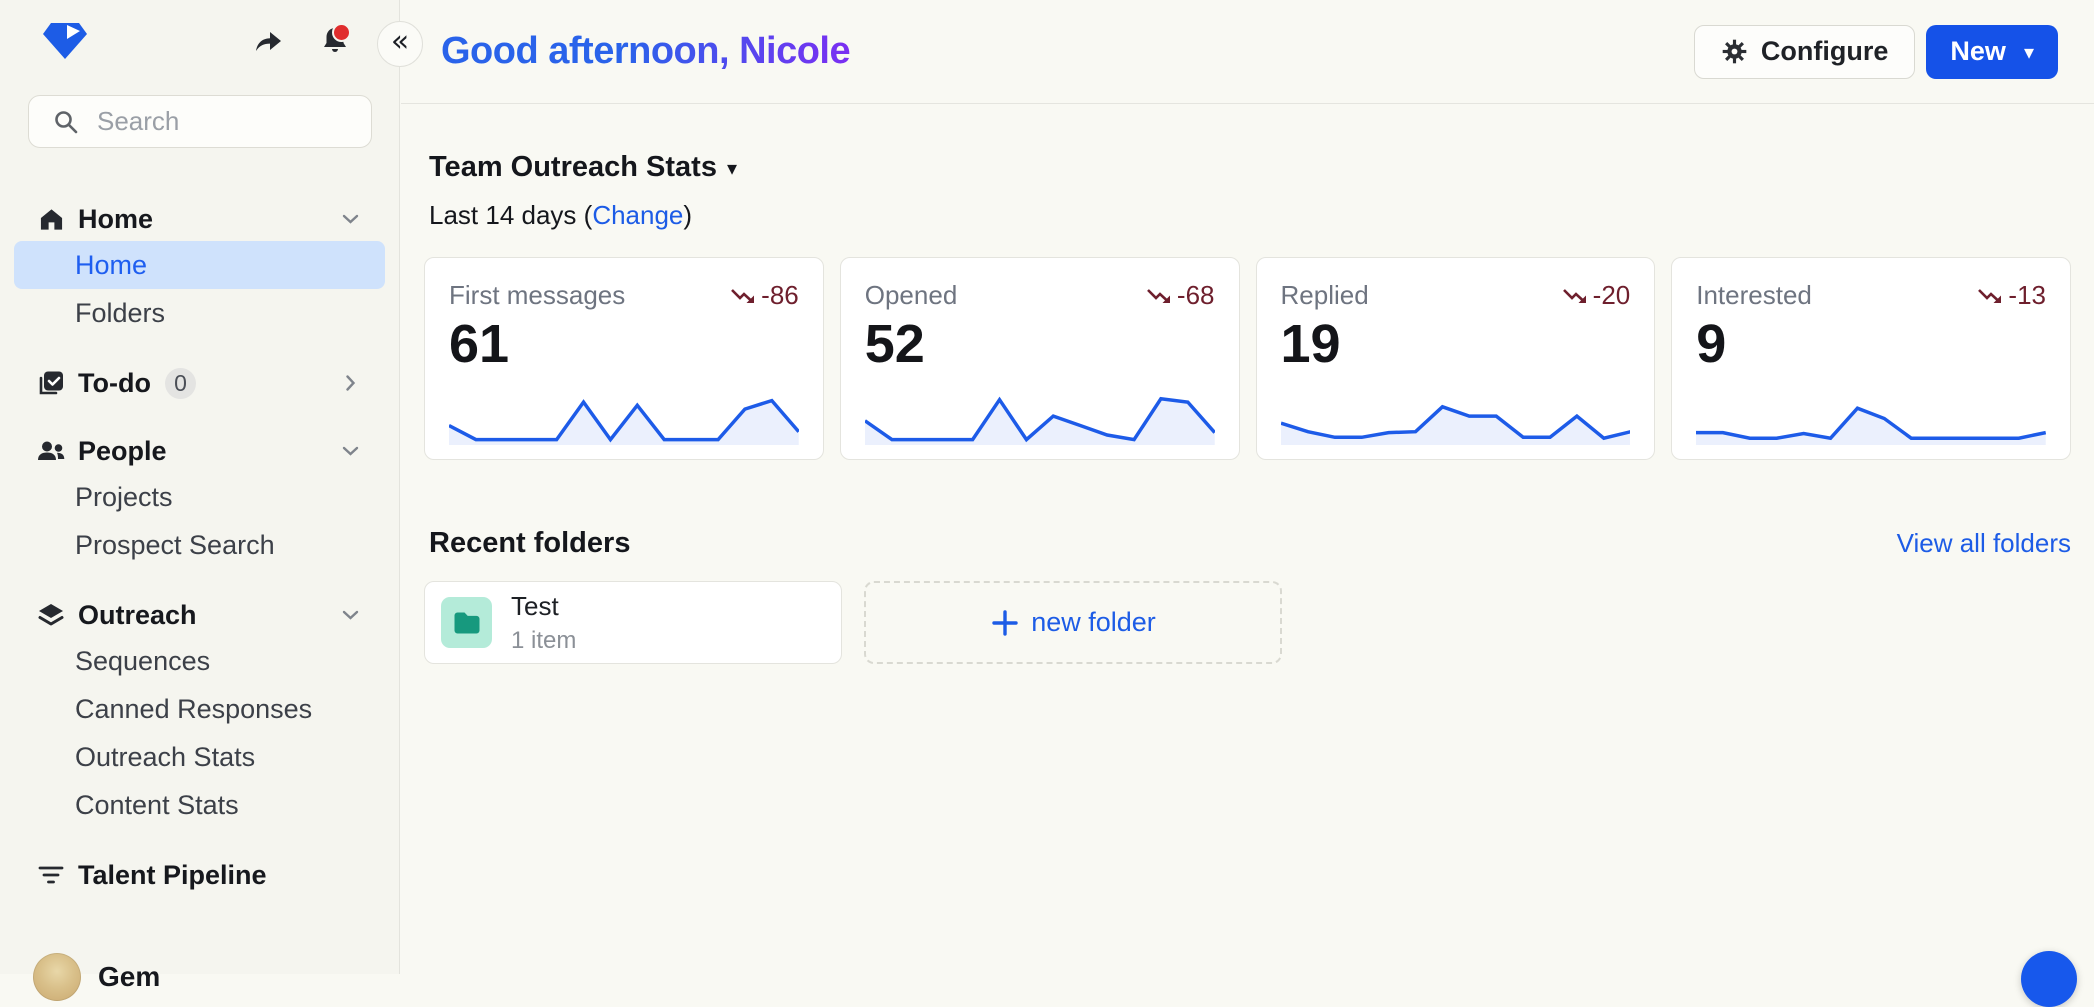 This screenshot has height=1007, width=2094. Describe the element at coordinates (120, 312) in the screenshot. I see `sidebar-item-label: Folders` at that location.